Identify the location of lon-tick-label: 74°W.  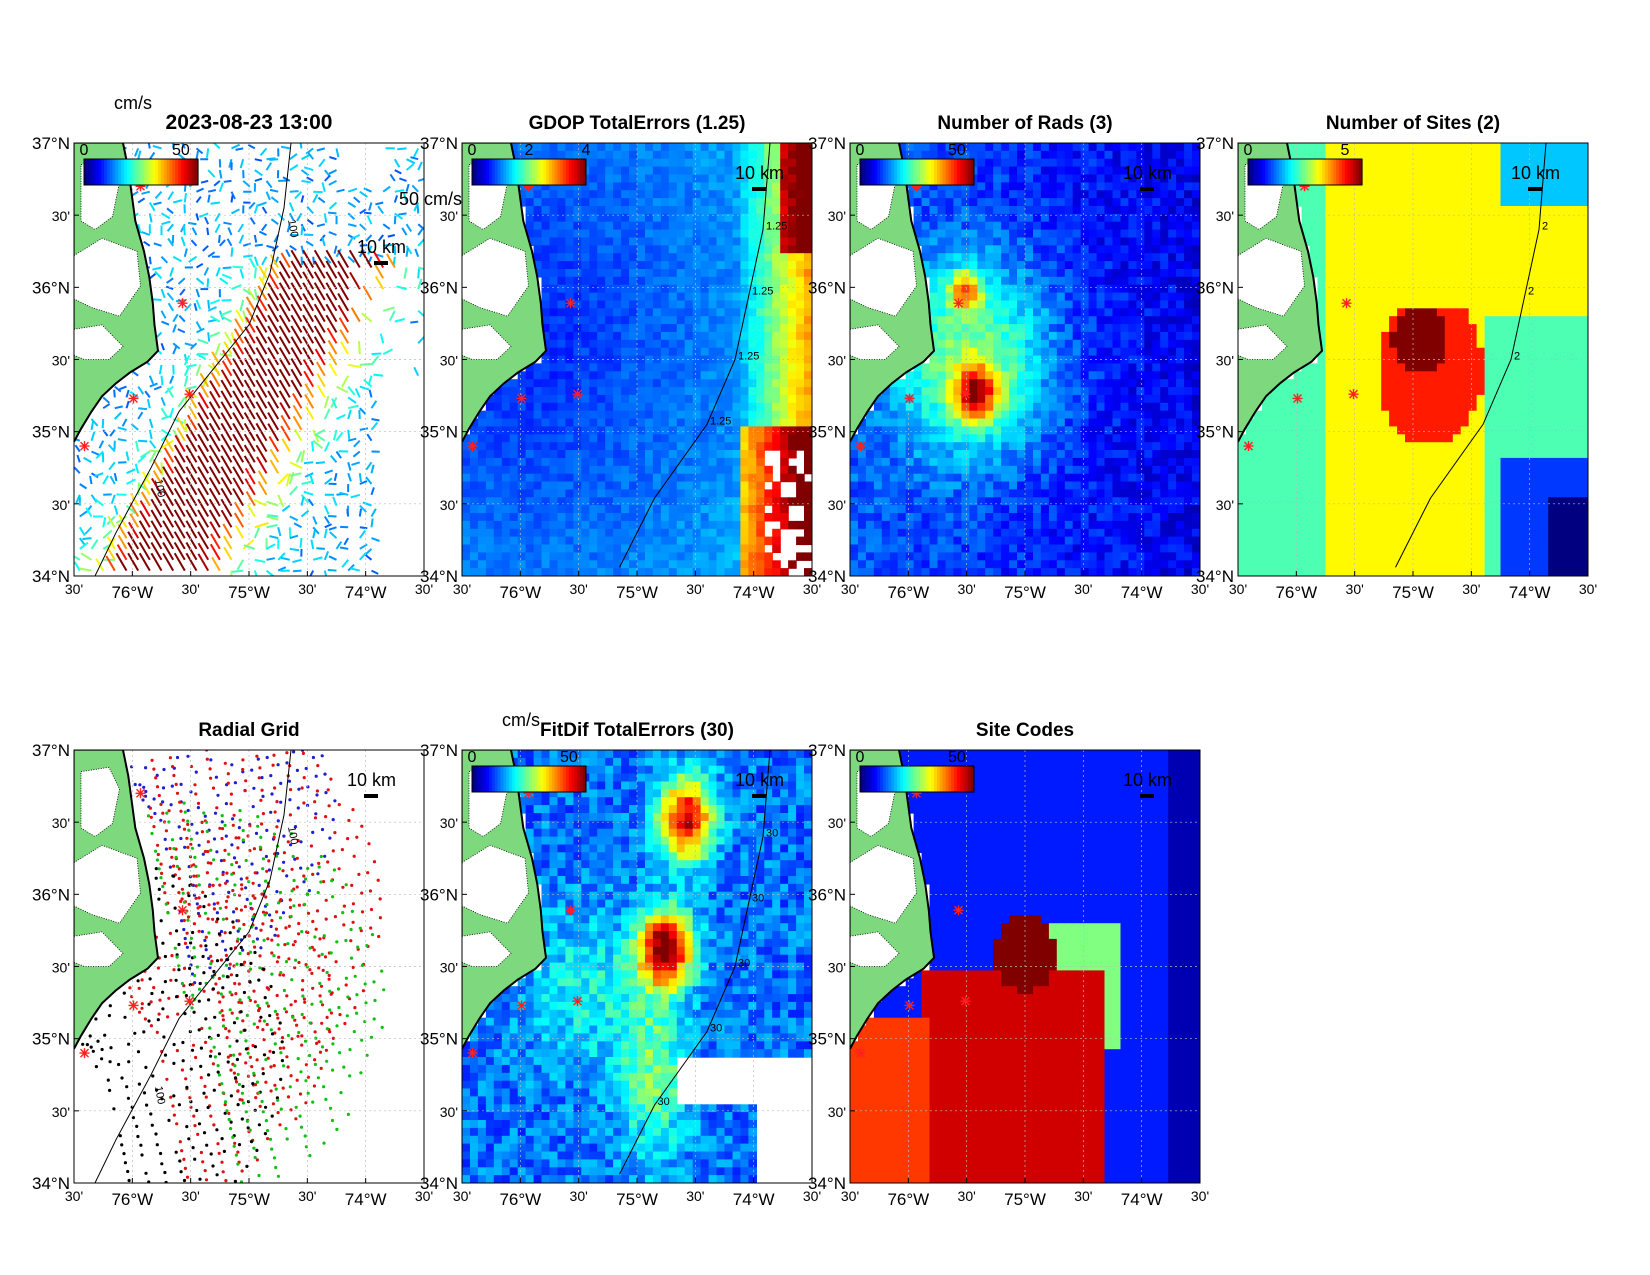
(366, 592).